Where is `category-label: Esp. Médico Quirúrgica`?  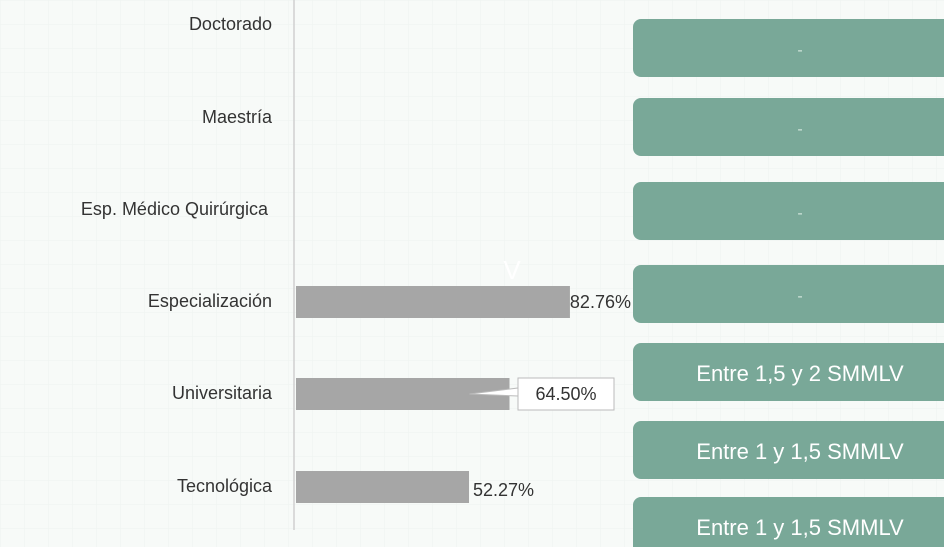 category-label: Esp. Médico Quirúrgica is located at coordinates (175, 209).